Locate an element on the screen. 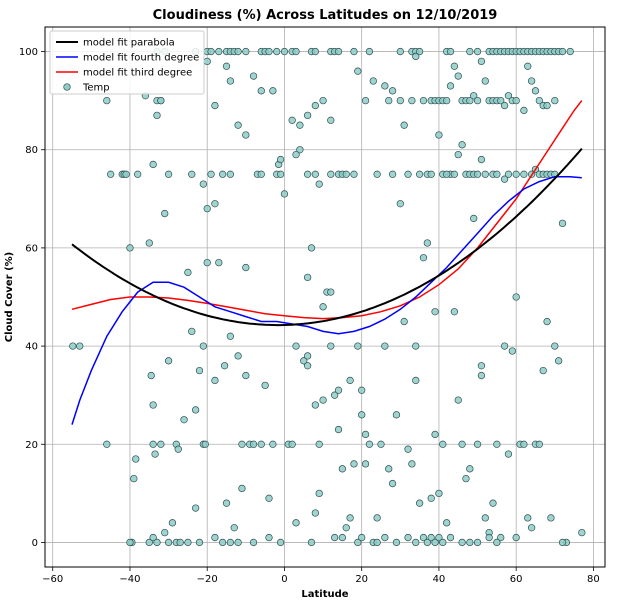  legend-label: model fit parabola is located at coordinates (129, 43).